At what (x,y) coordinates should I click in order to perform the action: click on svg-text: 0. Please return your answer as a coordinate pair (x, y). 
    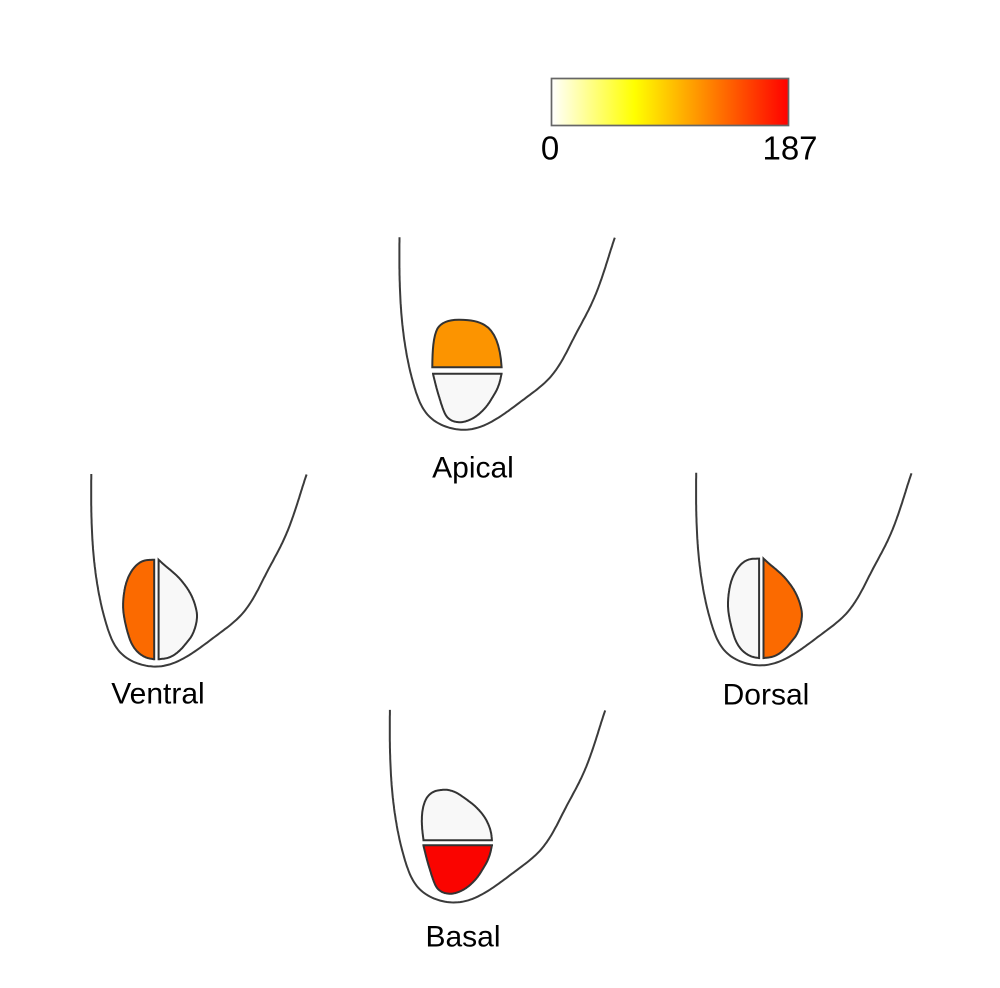
    Looking at the image, I should click on (550, 148).